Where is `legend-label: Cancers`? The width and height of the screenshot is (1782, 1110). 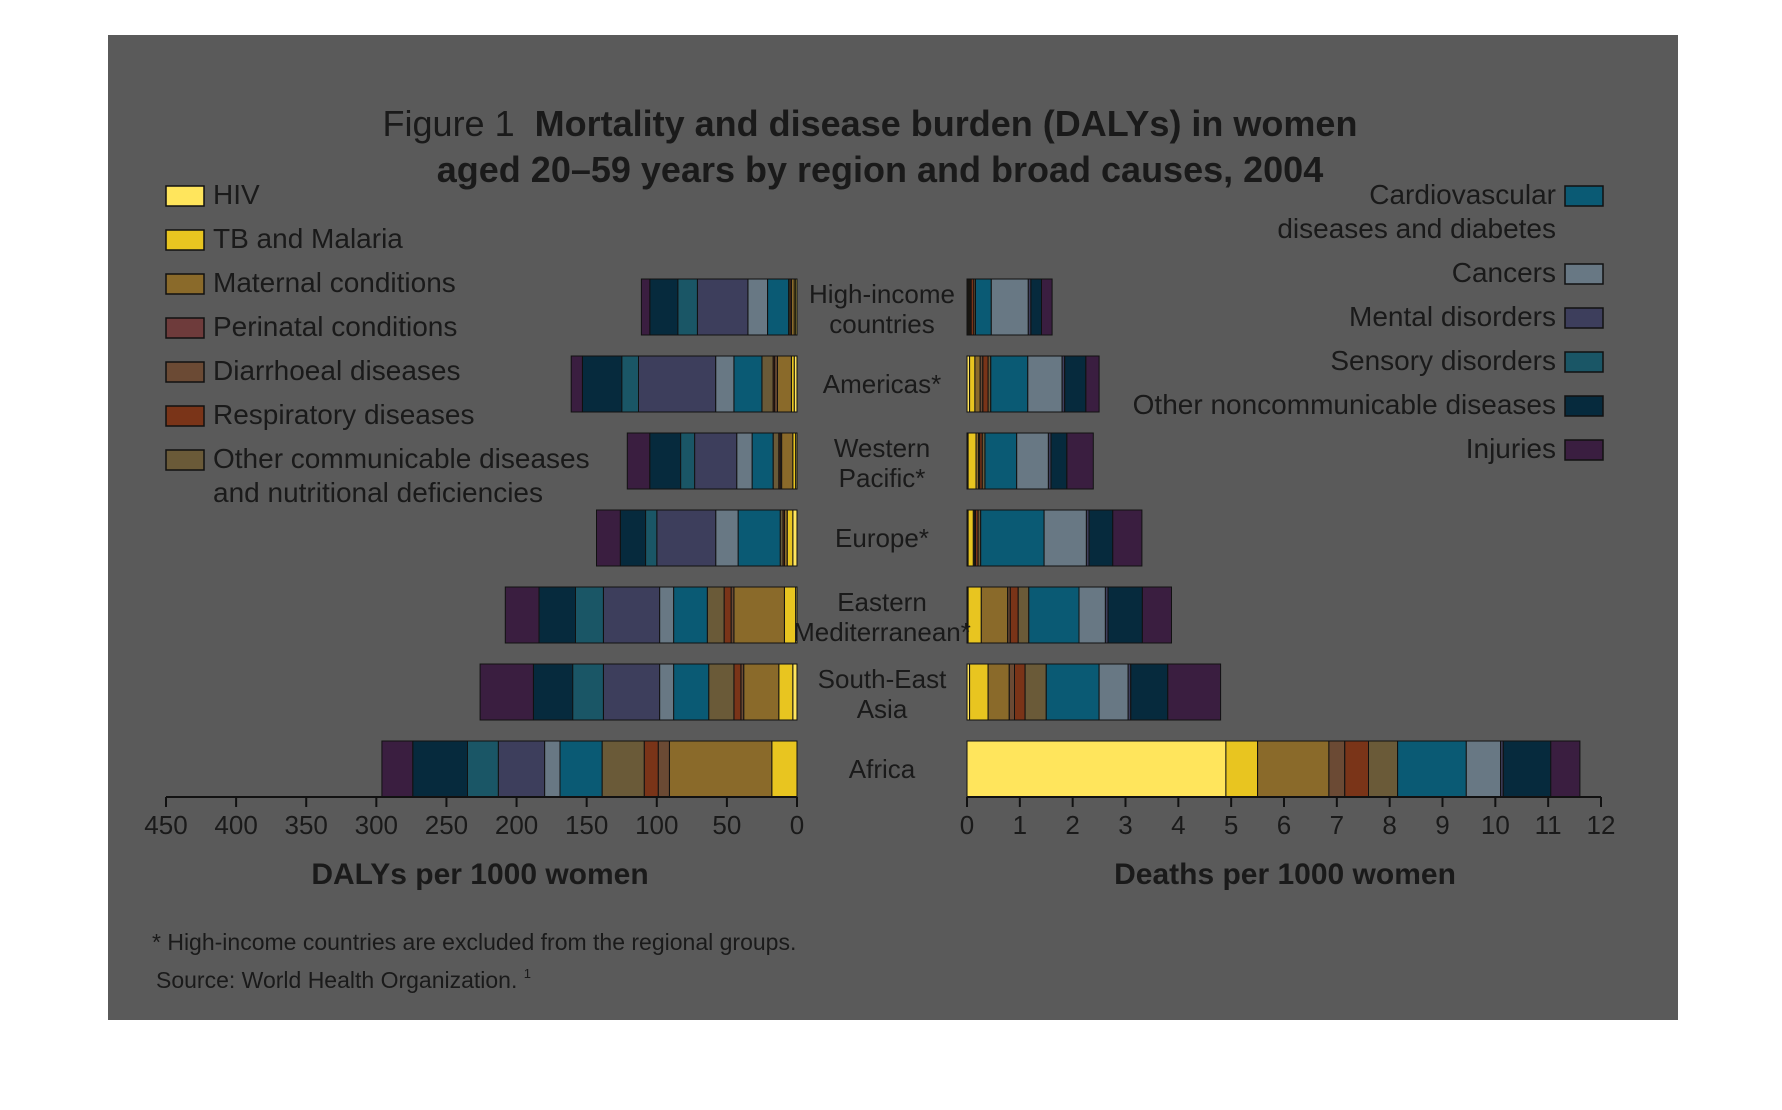 legend-label: Cancers is located at coordinates (1504, 272).